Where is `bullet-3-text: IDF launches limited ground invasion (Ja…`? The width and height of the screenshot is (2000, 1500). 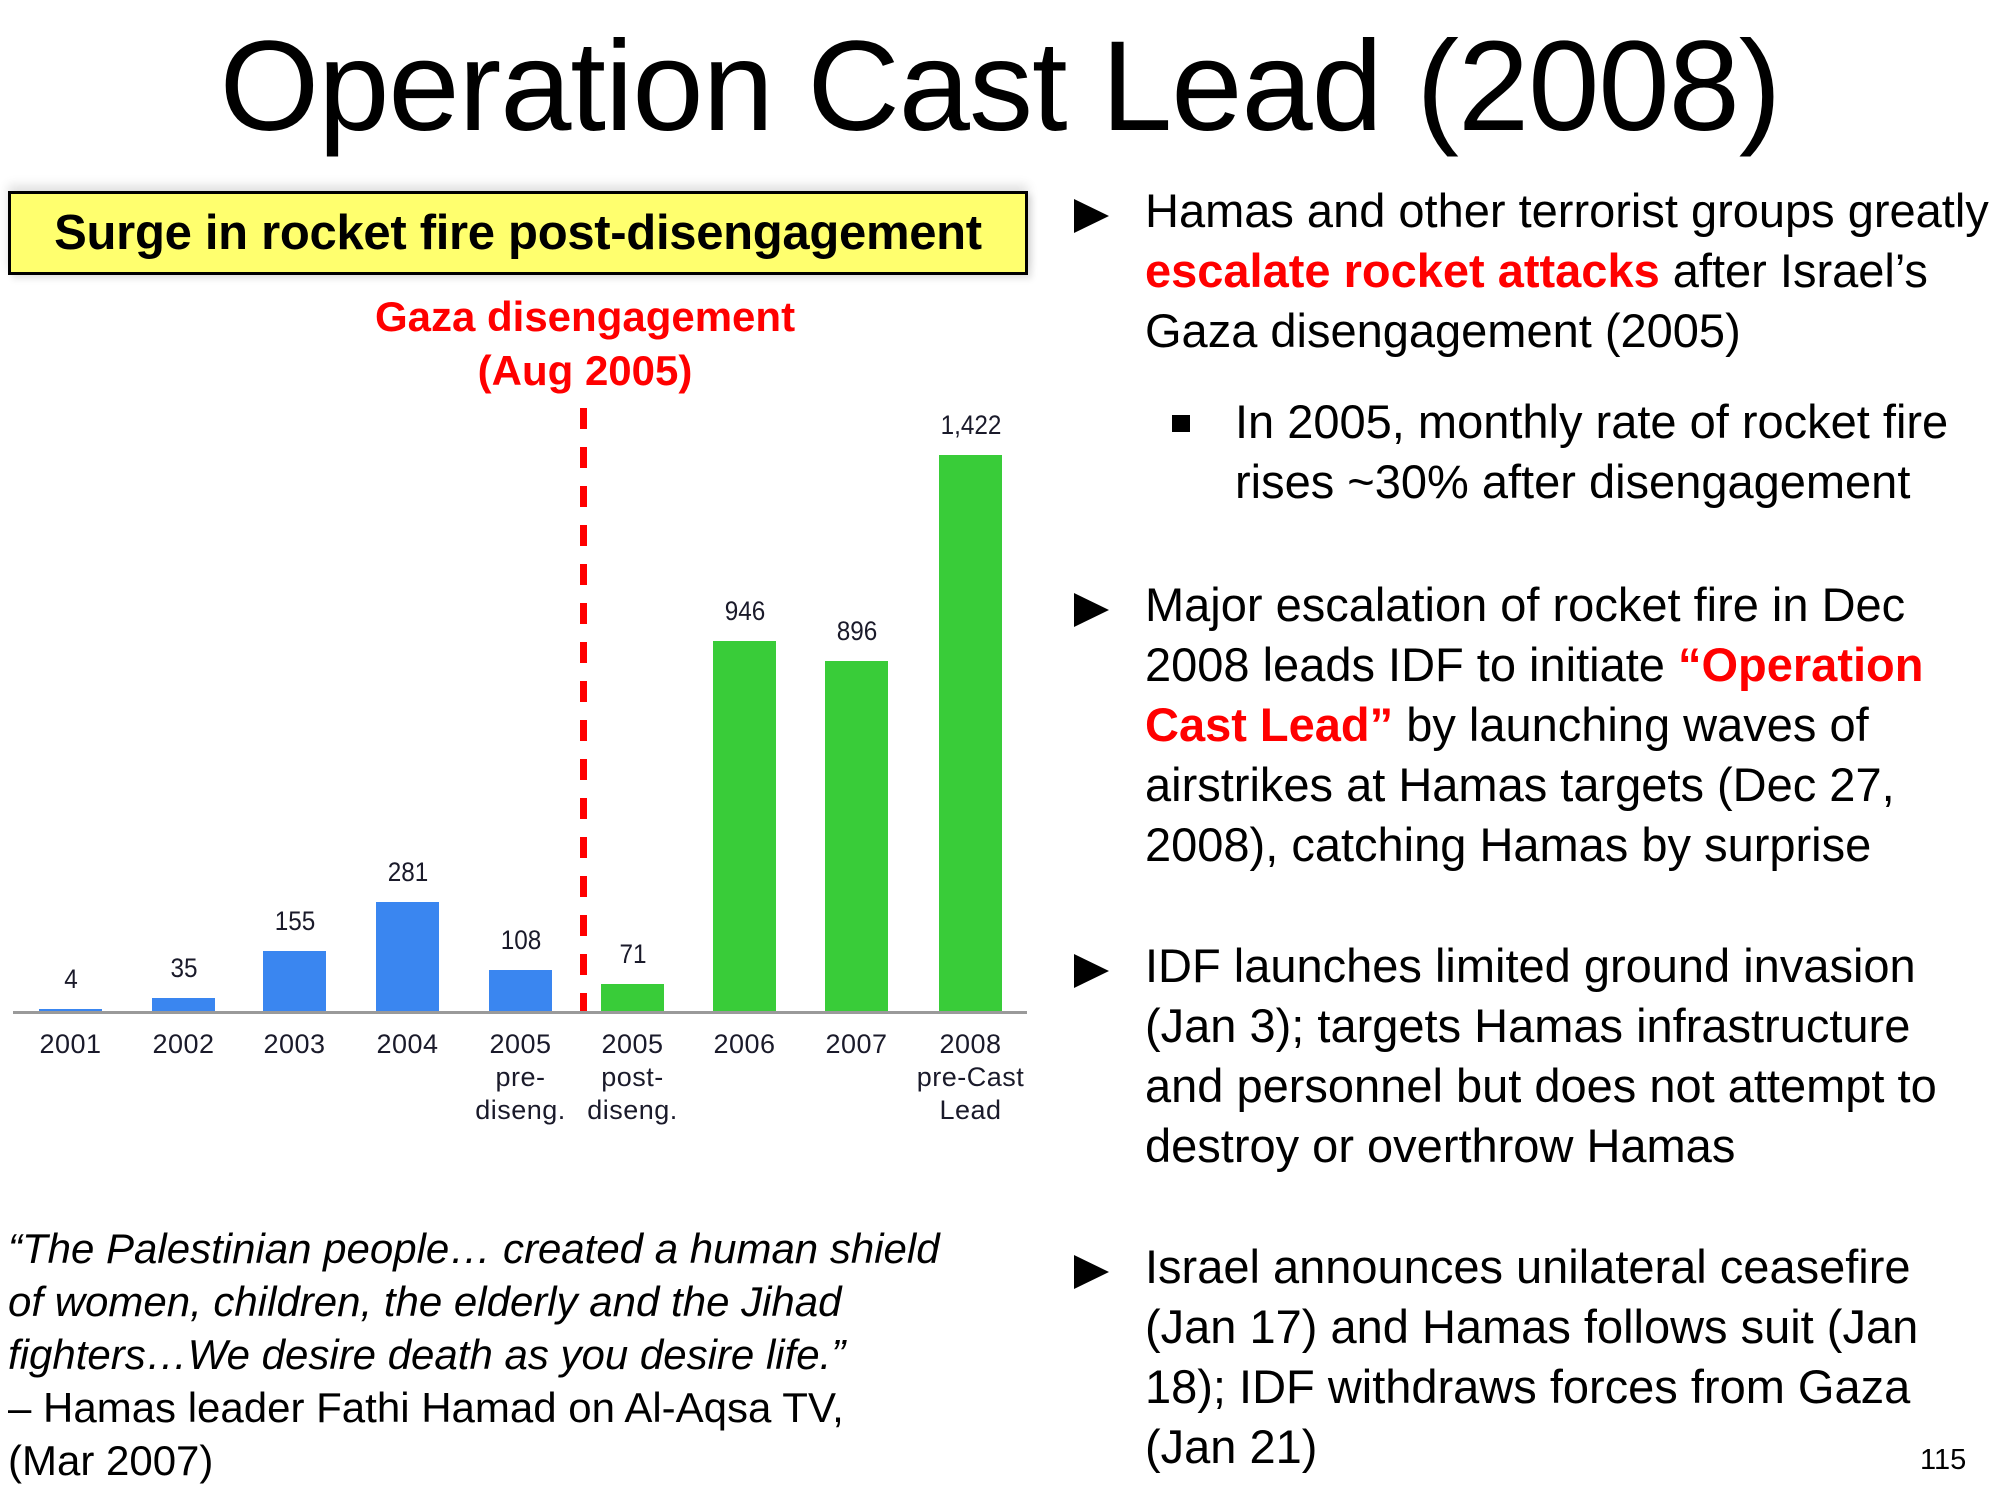 bullet-3-text: IDF launches limited ground invasion (Ja… is located at coordinates (1541, 1055).